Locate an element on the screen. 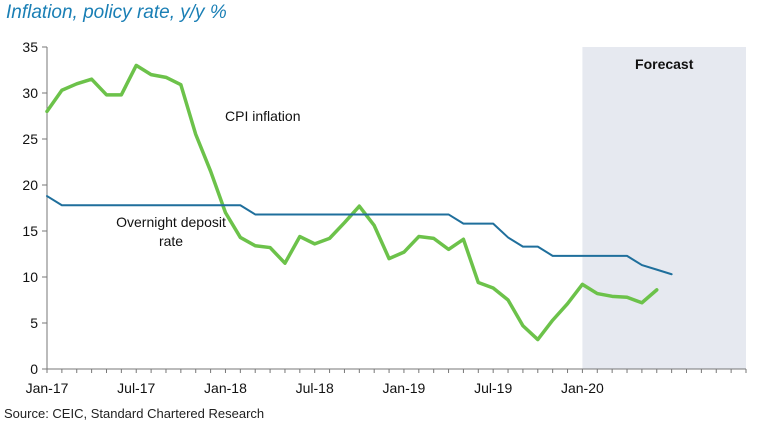 The width and height of the screenshot is (768, 430). y-tick-label: 20 is located at coordinates (30, 185).